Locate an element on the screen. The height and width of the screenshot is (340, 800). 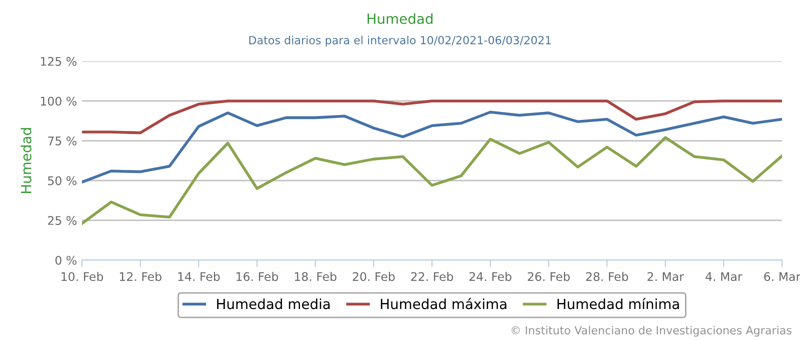
x-tick-label: 10. Feb is located at coordinates (83, 277).